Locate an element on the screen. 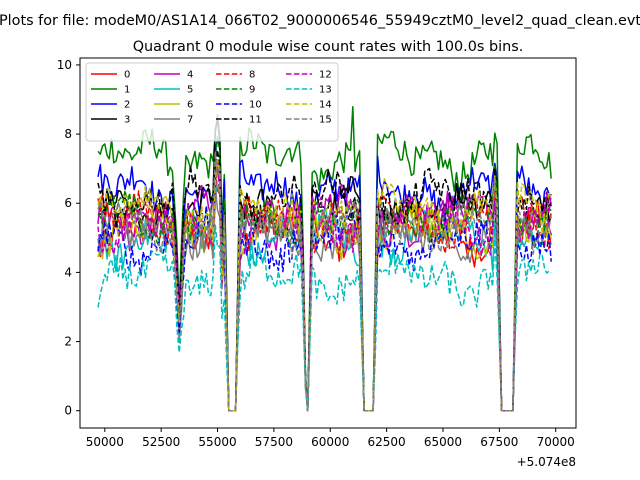  x-tick-label: 67500 is located at coordinates (499, 442).